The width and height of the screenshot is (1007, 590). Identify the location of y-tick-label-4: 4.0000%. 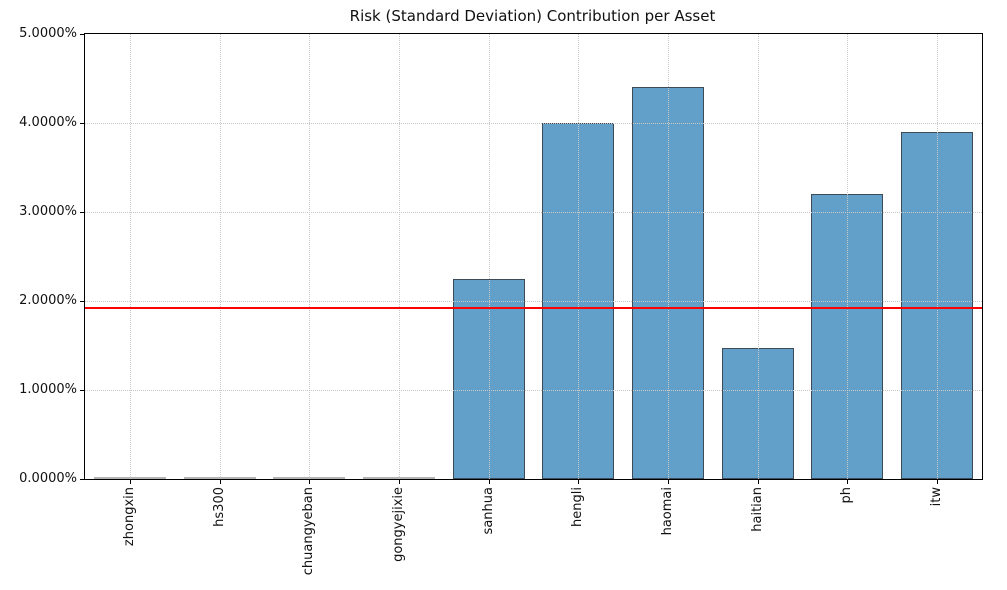
(48, 122).